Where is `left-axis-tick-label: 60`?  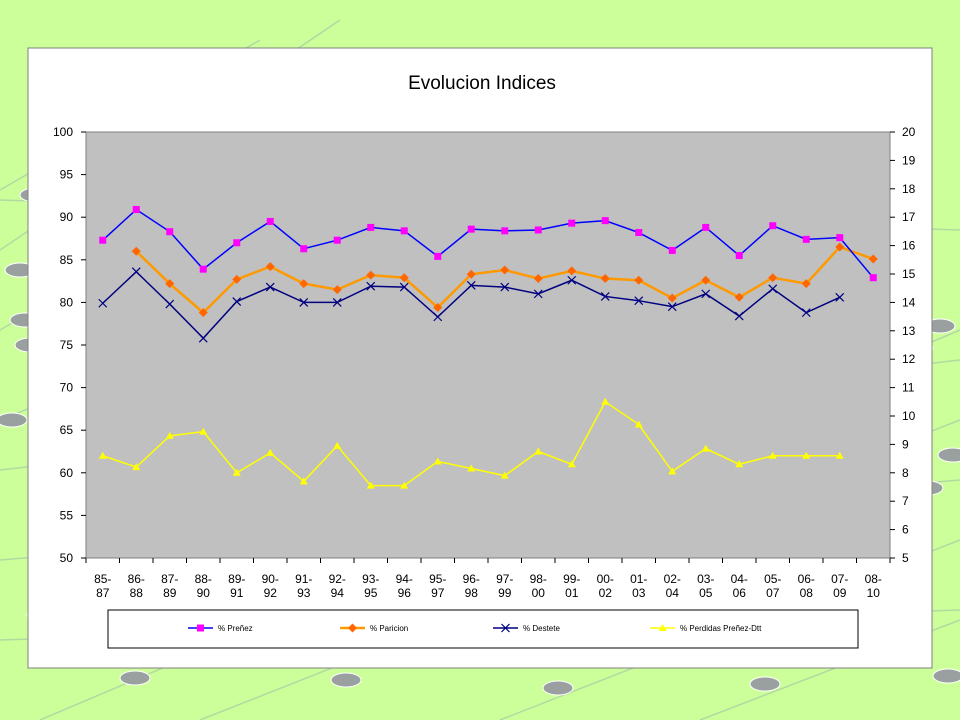 left-axis-tick-label: 60 is located at coordinates (67, 473).